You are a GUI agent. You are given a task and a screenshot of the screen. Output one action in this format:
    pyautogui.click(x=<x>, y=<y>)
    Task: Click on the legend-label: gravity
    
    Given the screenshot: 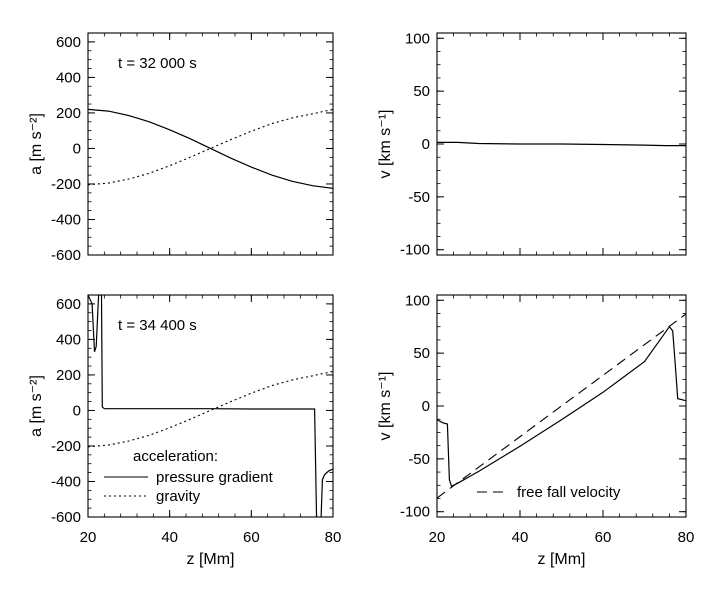 What is the action you would take?
    pyautogui.click(x=178, y=496)
    